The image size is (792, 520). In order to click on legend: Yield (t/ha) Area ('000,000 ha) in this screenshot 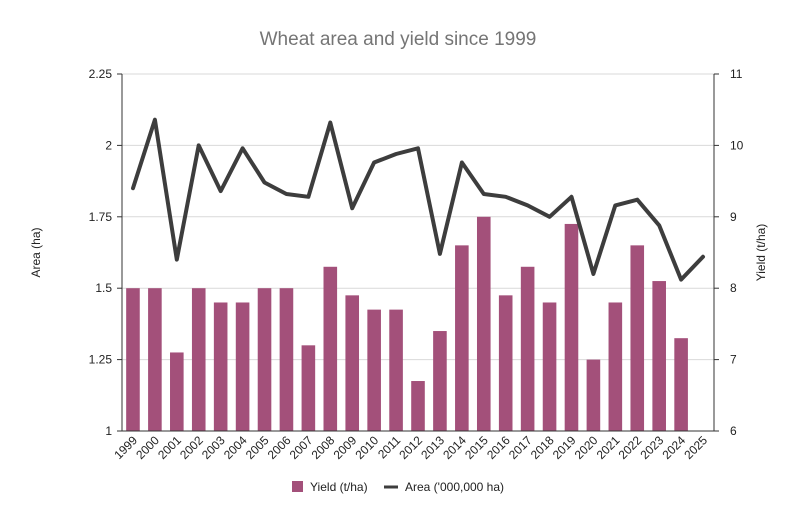, I will do `click(398, 487)`.